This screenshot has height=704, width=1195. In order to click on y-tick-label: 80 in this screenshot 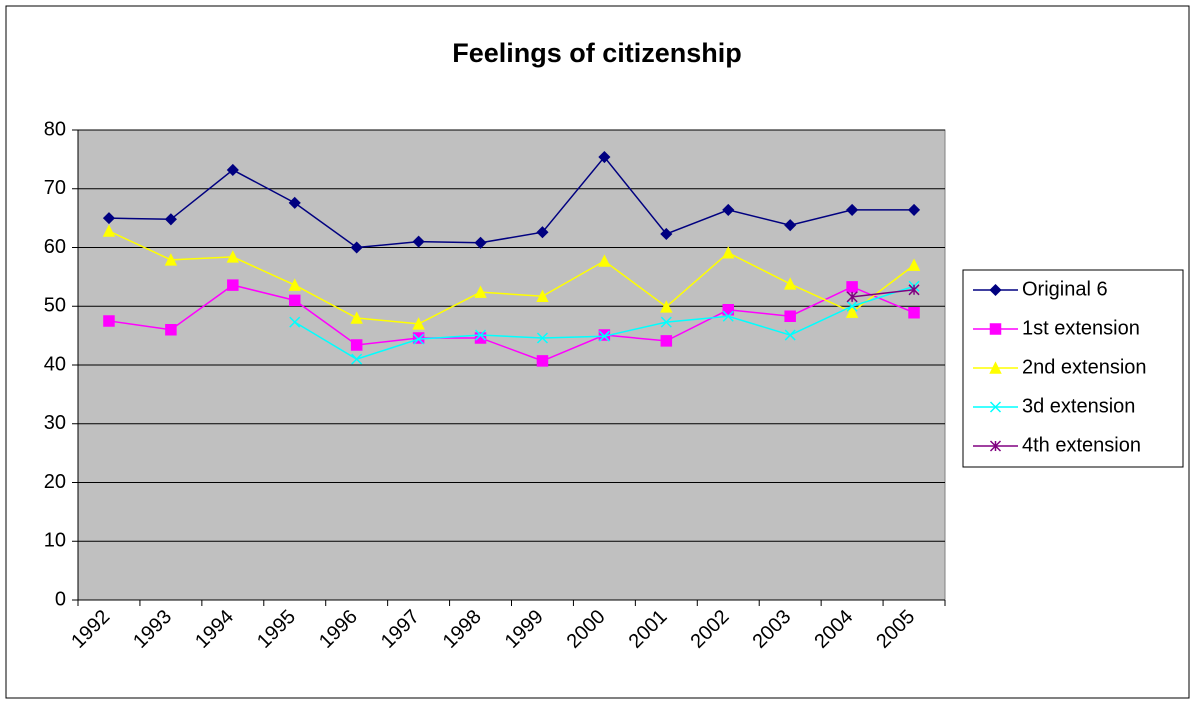, I will do `click(55, 129)`.